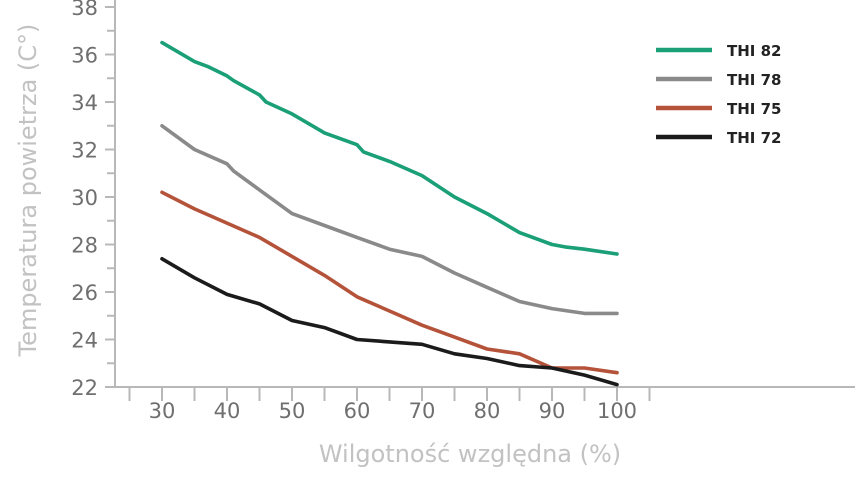 The height and width of the screenshot is (486, 865). Describe the element at coordinates (552, 411) in the screenshot. I see `x-tick-label: 90` at that location.